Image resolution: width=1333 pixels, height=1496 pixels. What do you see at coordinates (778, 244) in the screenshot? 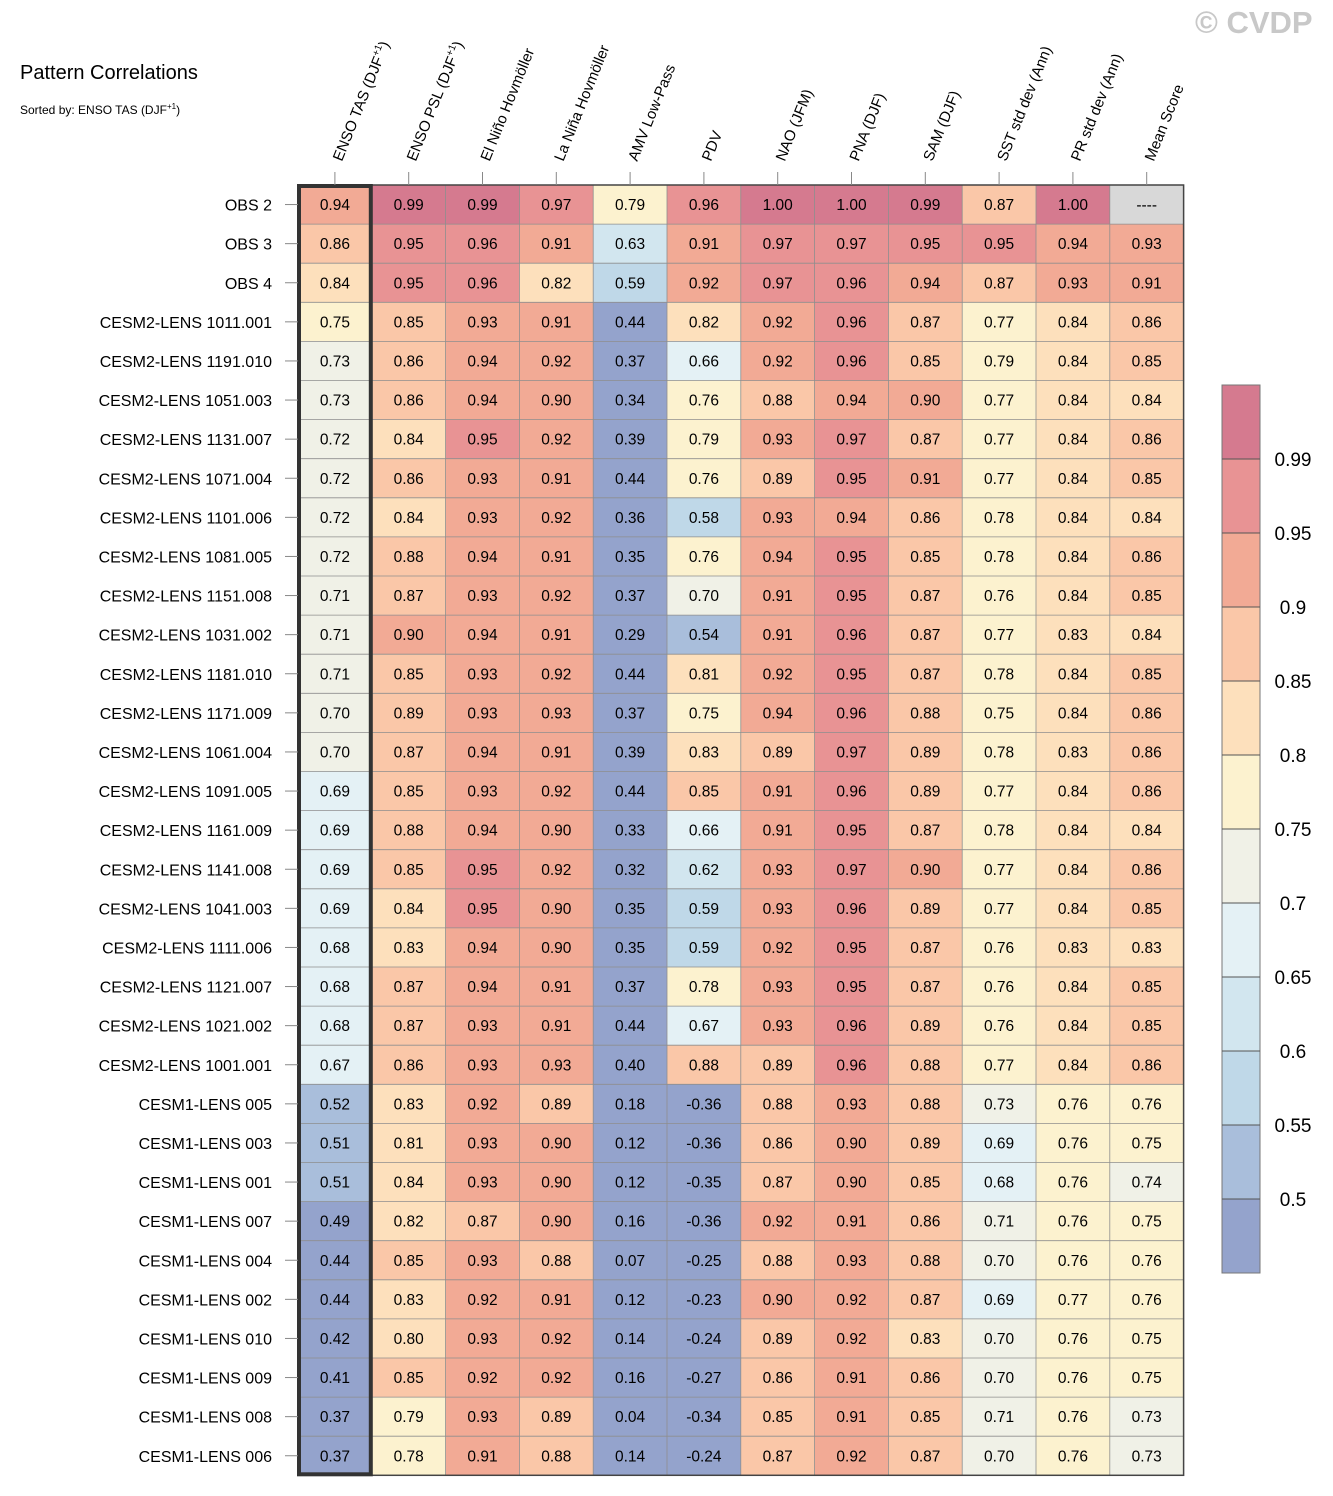
I see `cell-value: 0.97` at bounding box center [778, 244].